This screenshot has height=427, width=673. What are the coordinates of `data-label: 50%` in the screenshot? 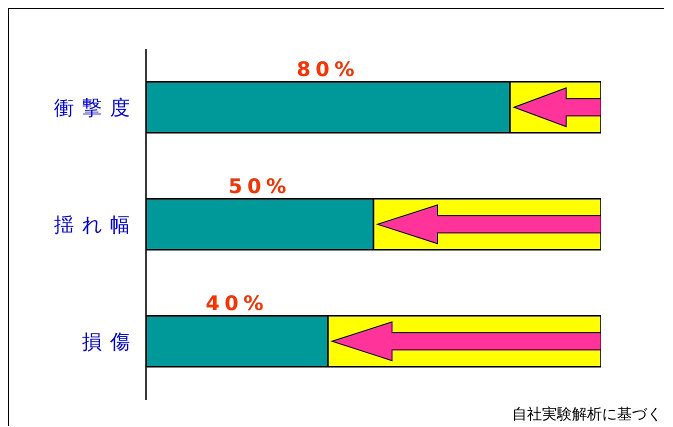 It's located at (260, 186).